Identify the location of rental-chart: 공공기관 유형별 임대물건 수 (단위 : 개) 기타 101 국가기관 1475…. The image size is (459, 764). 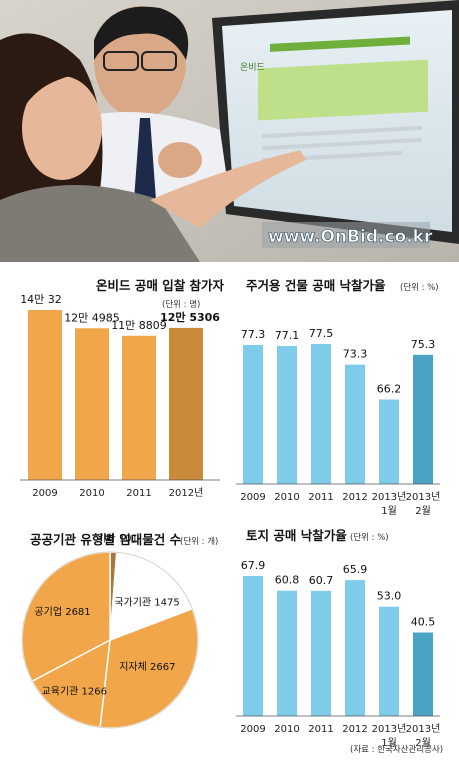
(119, 630).